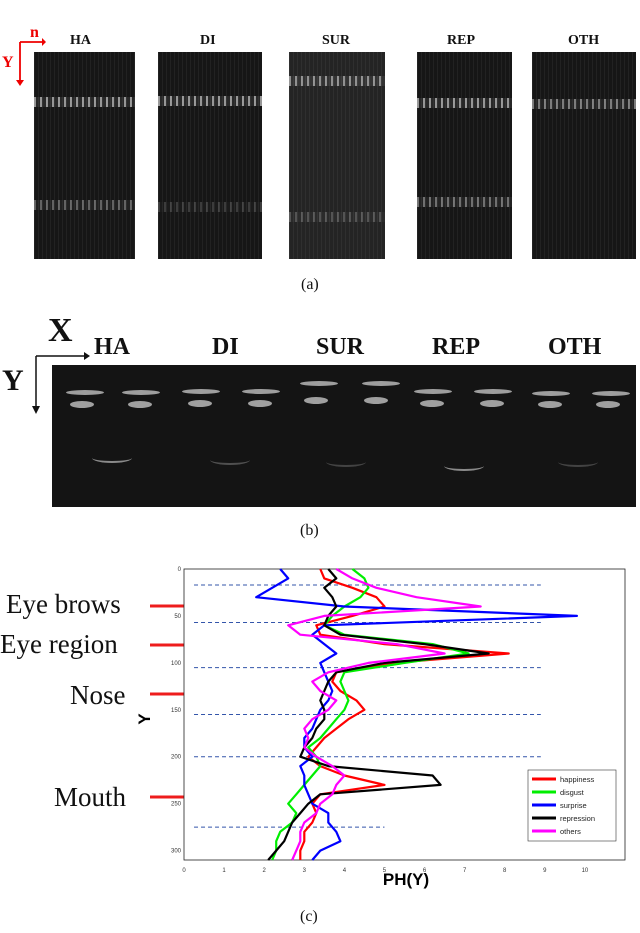  I want to click on panel-b-y-label: Y, so click(13, 380).